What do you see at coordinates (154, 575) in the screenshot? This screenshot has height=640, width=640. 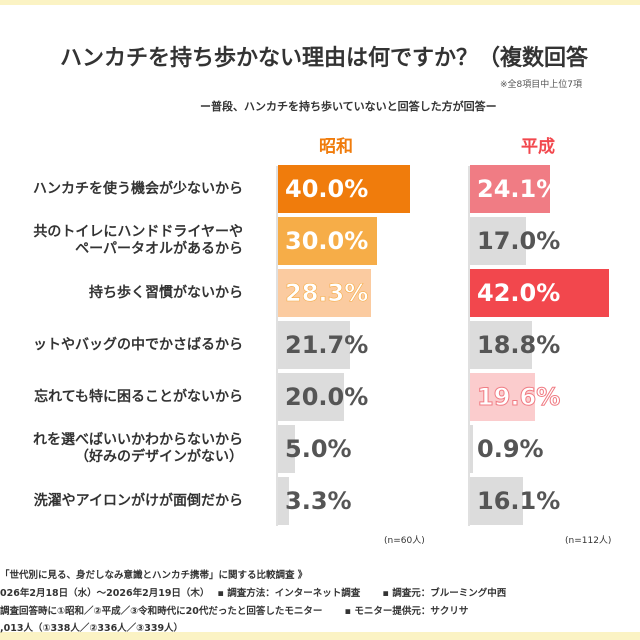 I see `footer-line-1: 「世代別に見る、身だしなみ意識とハンカチ携帯」に関する比較調査 》` at bounding box center [154, 575].